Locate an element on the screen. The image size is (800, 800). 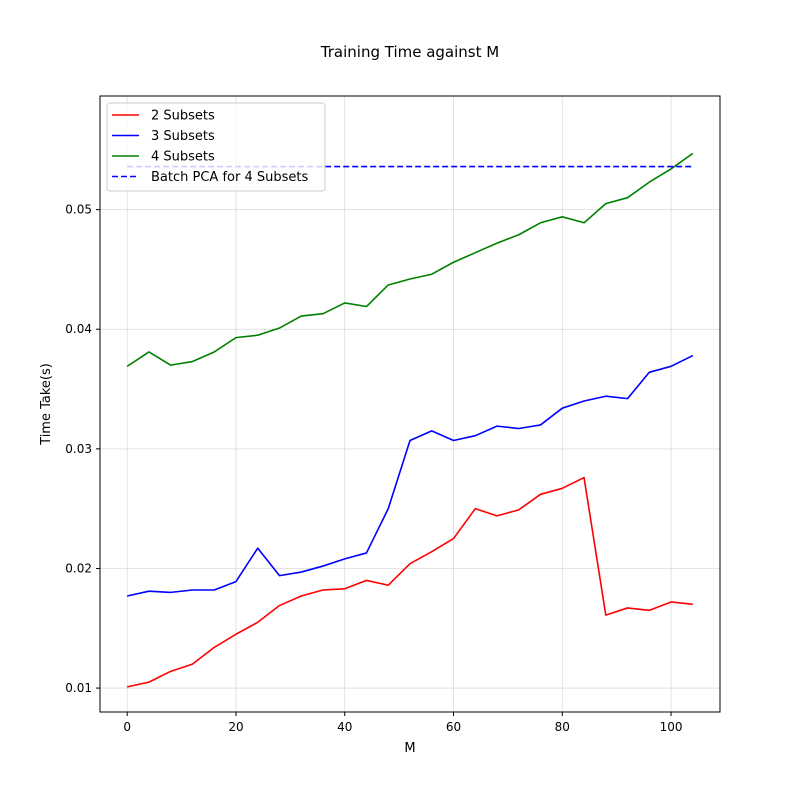
legend-entry-0: 2 Subsets is located at coordinates (183, 116).